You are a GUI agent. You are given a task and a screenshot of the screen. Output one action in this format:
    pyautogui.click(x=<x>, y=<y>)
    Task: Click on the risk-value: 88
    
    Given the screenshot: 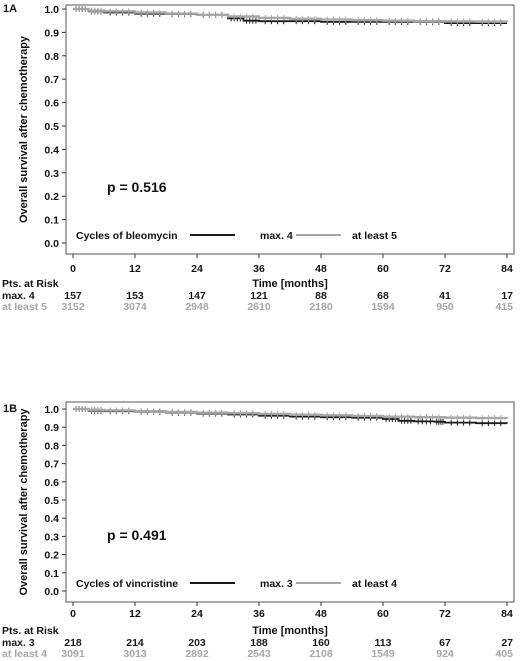 What is the action you would take?
    pyautogui.click(x=321, y=296)
    